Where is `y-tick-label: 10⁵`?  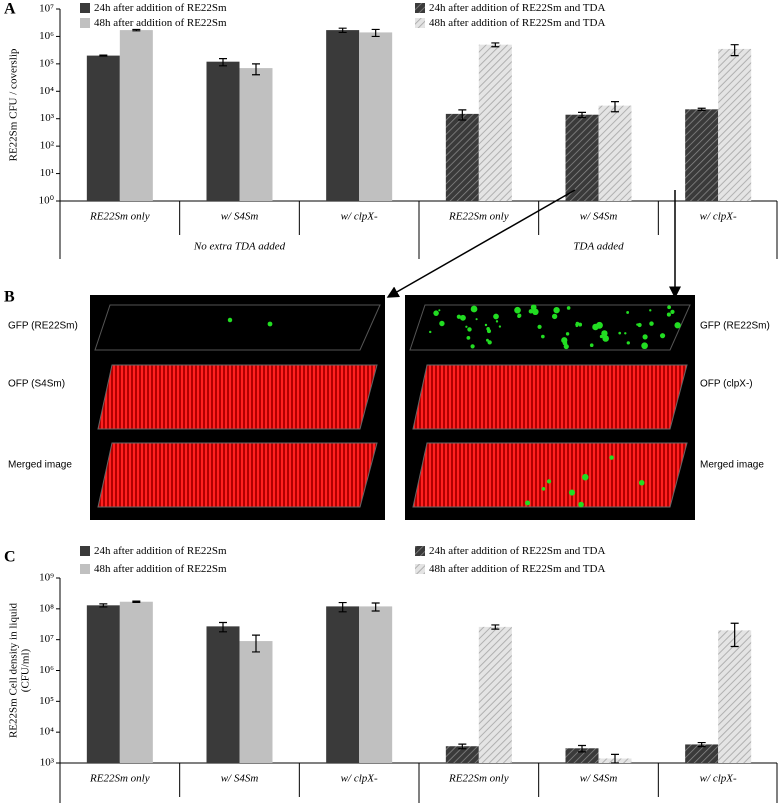 y-tick-label: 10⁵ is located at coordinates (46, 63).